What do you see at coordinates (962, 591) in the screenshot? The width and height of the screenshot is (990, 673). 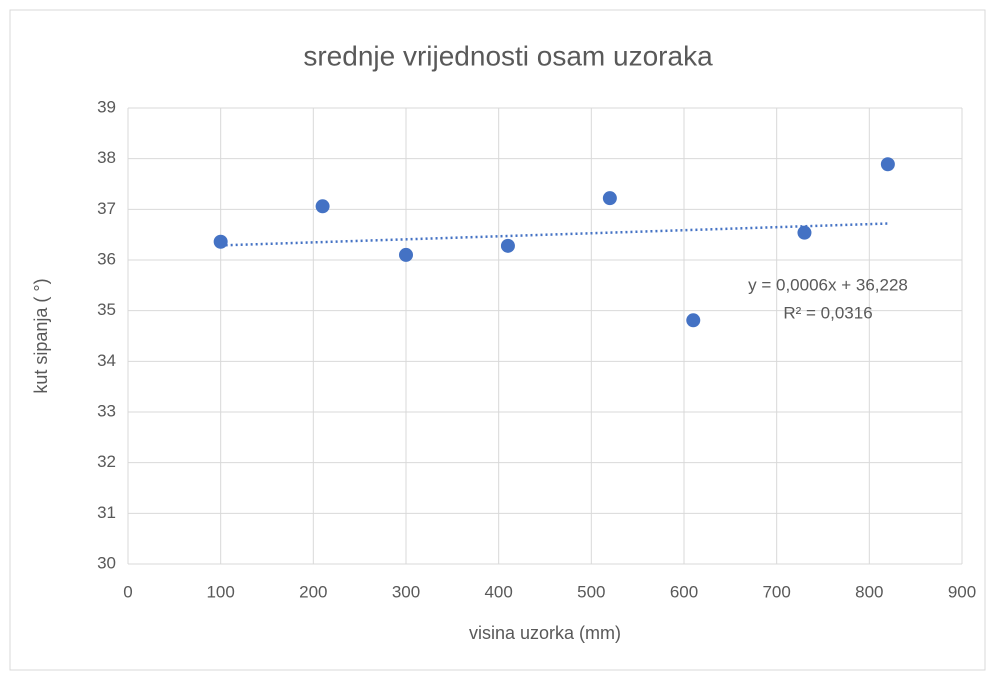 I see `x-tick-label: 900` at bounding box center [962, 591].